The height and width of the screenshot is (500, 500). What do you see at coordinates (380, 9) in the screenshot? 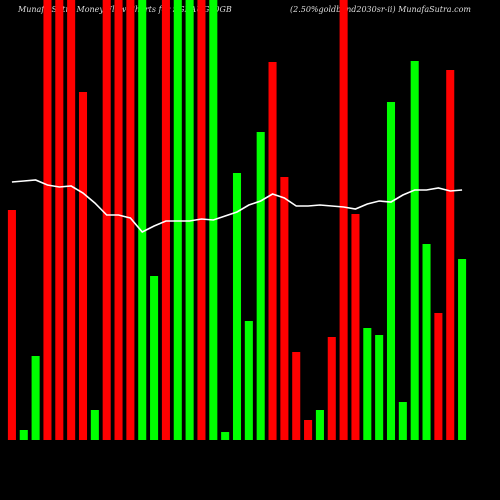
I see `chart-subtitle: (2.50%goldbond2030sr-ii) MunafaSutra.com` at bounding box center [380, 9].